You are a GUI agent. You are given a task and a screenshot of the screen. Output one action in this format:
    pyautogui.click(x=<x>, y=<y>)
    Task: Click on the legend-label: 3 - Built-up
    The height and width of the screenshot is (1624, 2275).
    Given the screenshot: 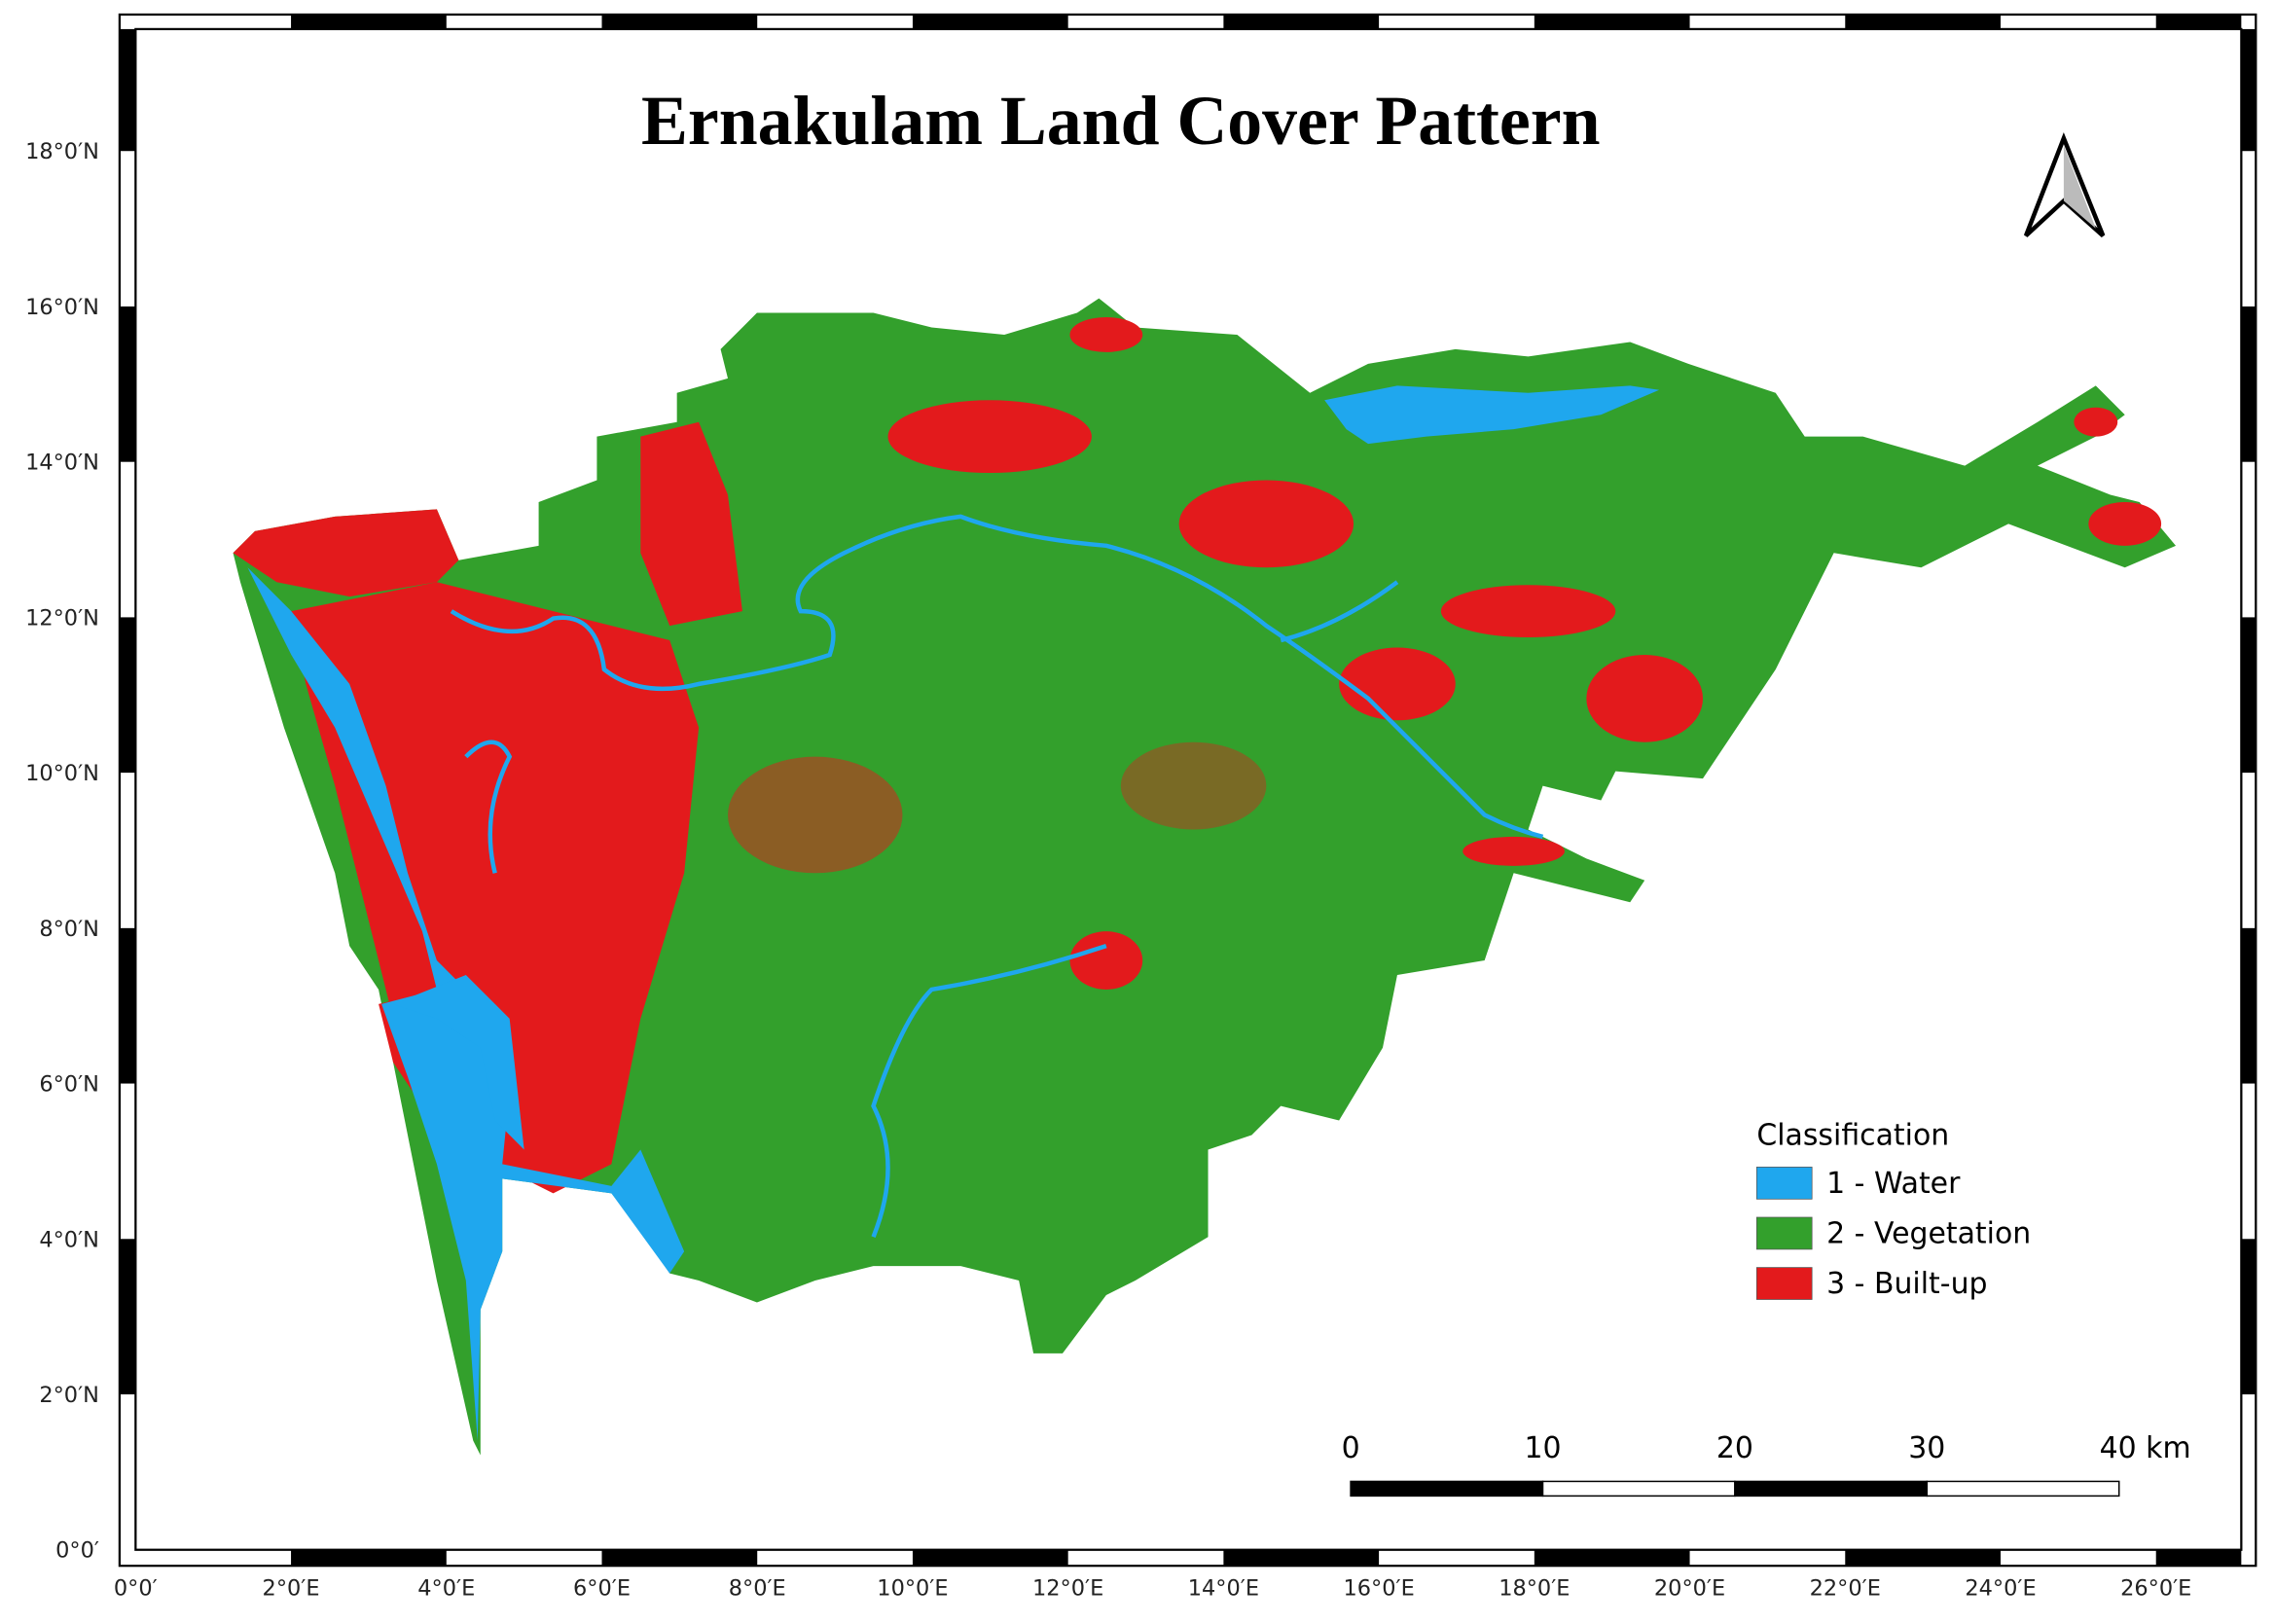 What is the action you would take?
    pyautogui.click(x=1906, y=1284)
    